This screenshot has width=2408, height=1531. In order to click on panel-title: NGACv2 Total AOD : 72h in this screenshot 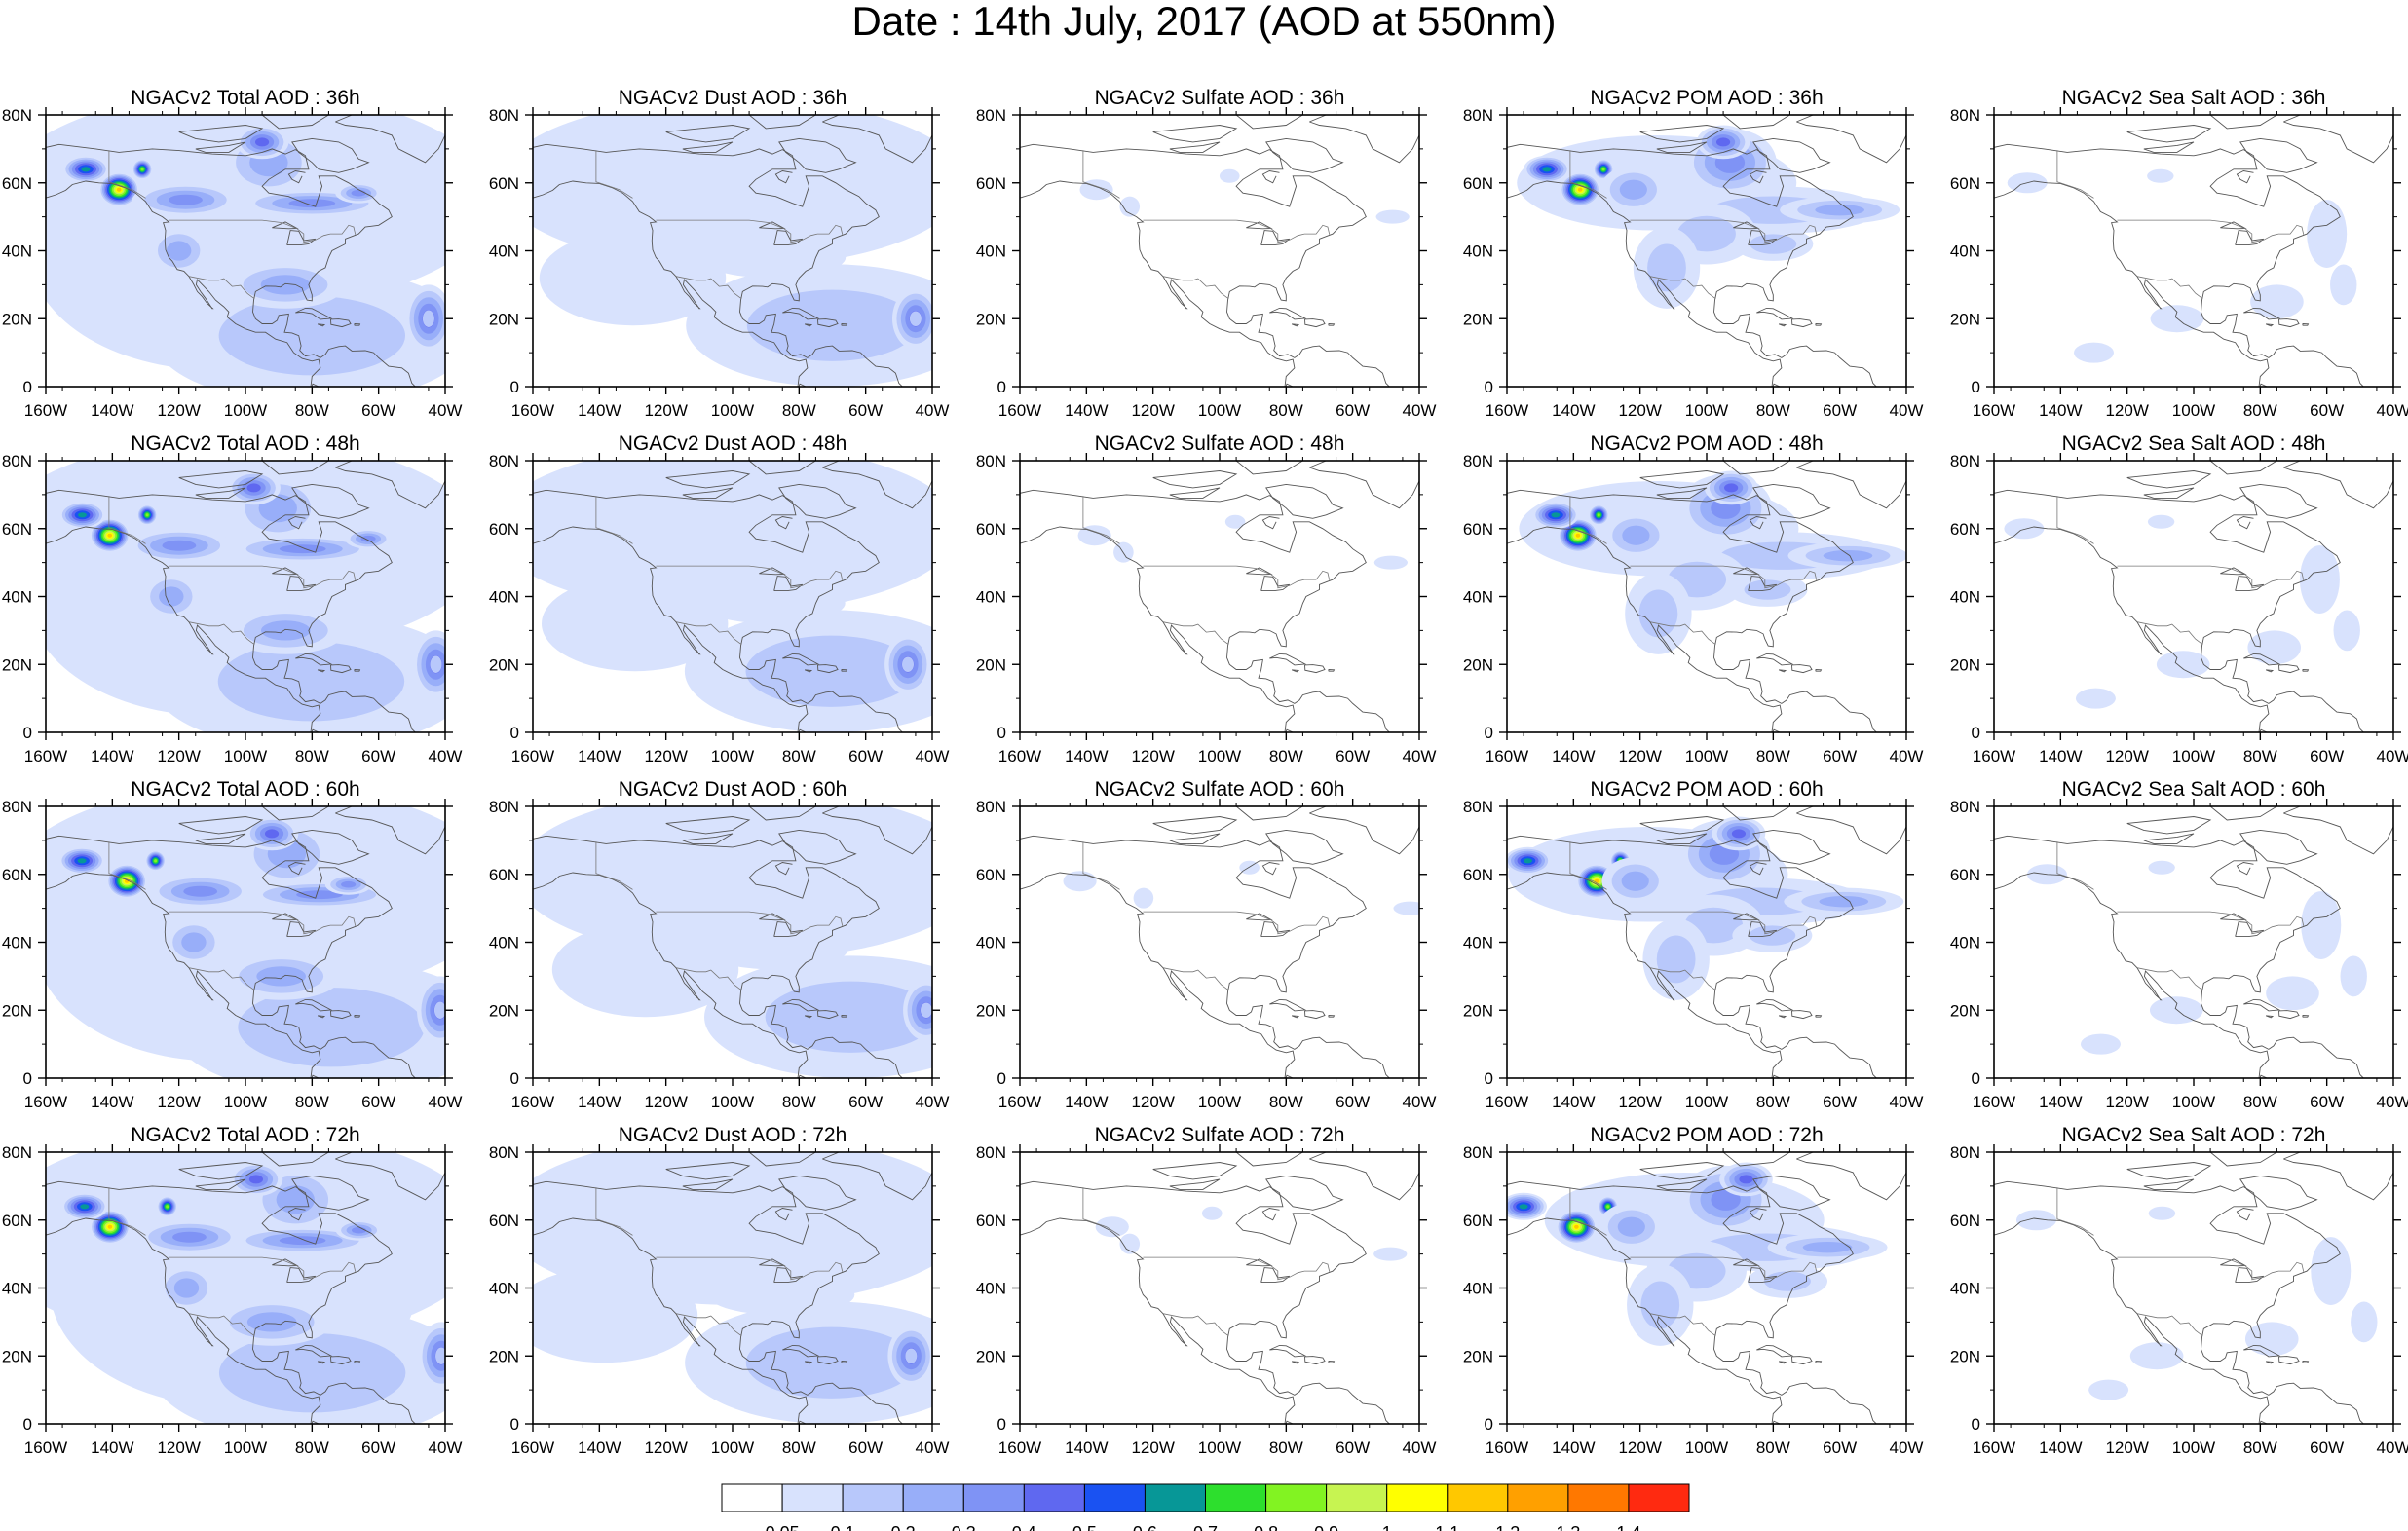, I will do `click(245, 1135)`.